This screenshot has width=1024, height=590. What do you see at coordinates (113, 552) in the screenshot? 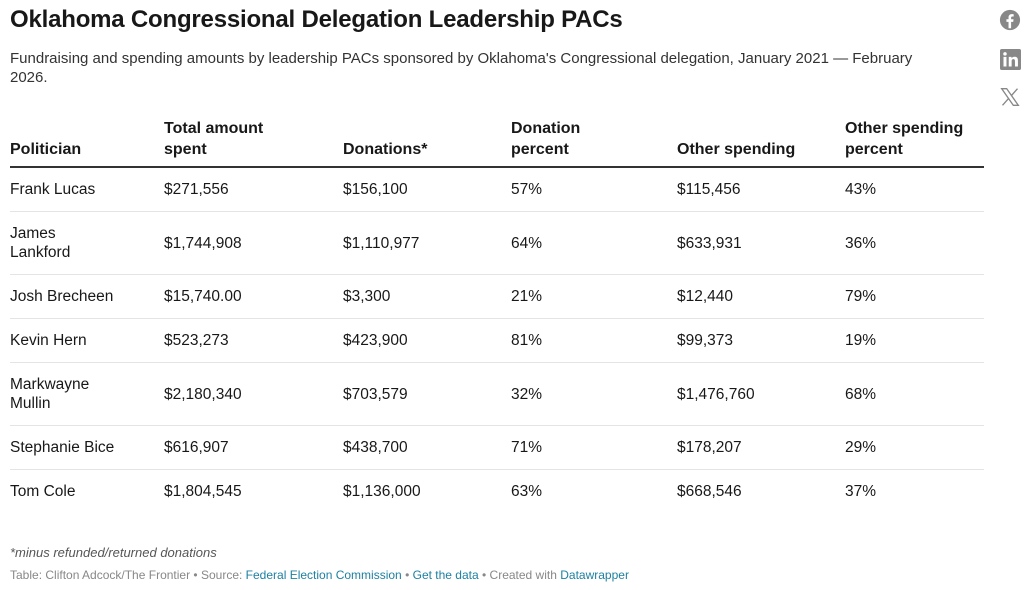
I see `footnote: *minus refunded/returned donations` at bounding box center [113, 552].